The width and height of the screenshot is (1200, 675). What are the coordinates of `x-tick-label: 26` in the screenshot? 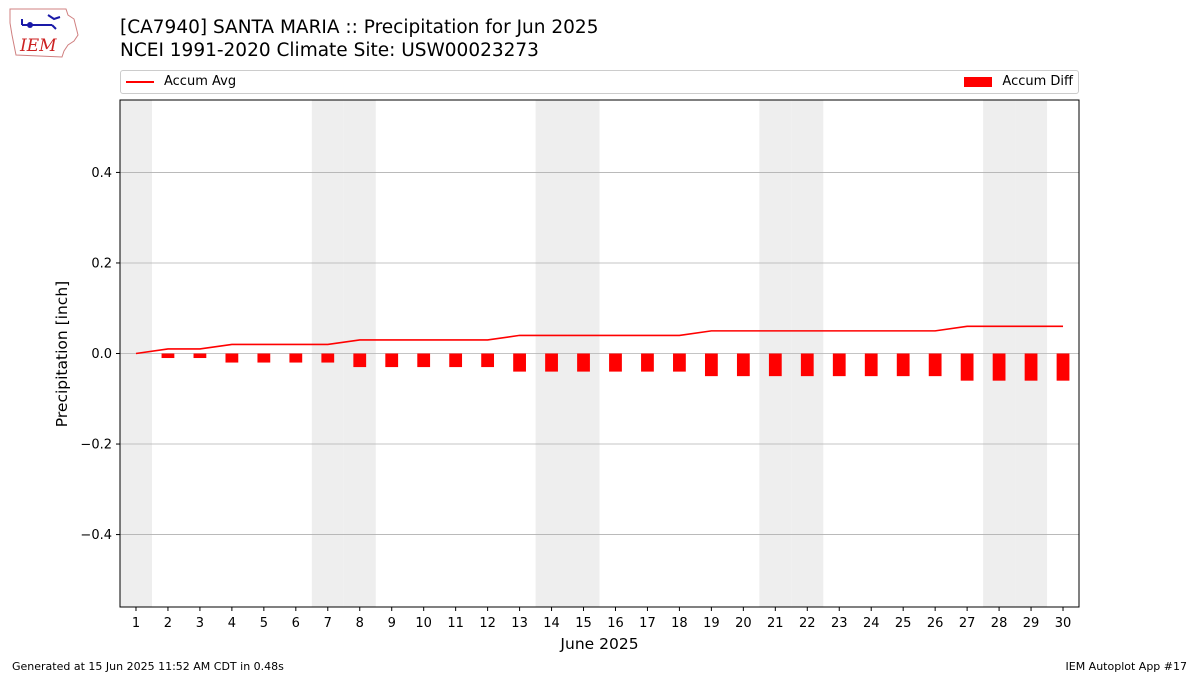 It's located at (935, 623).